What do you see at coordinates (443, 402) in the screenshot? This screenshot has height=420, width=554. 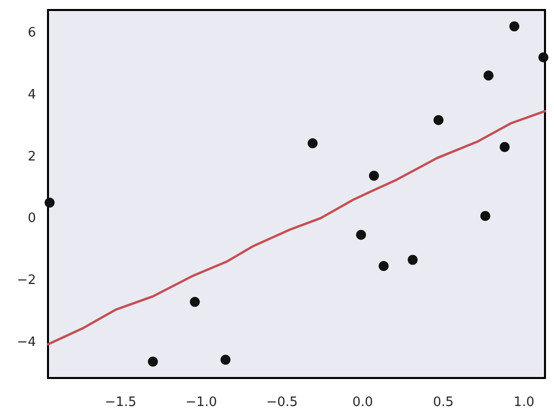 I see `x-tick-label: 0.5` at bounding box center [443, 402].